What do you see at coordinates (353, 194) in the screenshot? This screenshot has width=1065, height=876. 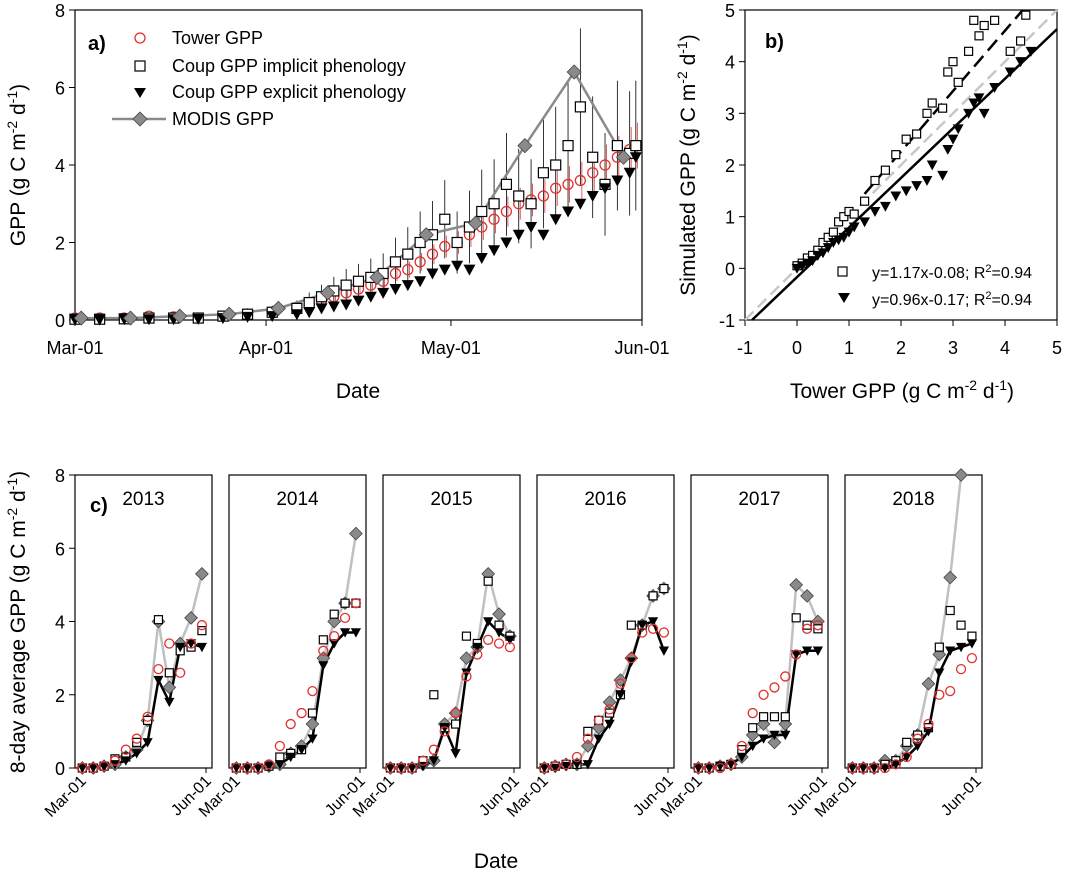 I see `panel-a-modis-line` at bounding box center [353, 194].